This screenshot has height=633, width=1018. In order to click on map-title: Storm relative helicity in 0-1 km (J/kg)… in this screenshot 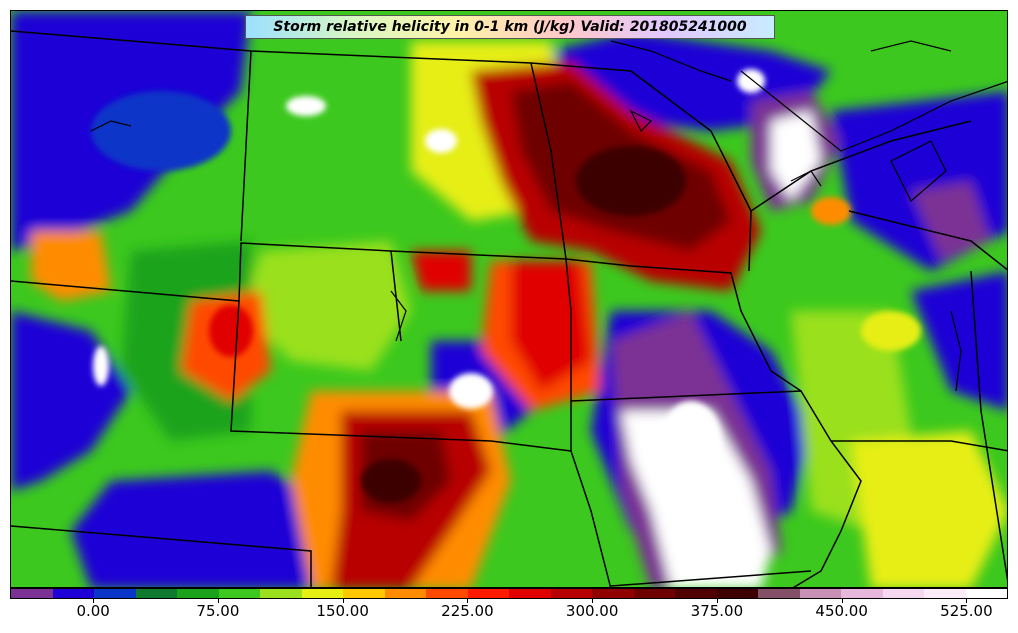, I will do `click(510, 27)`.